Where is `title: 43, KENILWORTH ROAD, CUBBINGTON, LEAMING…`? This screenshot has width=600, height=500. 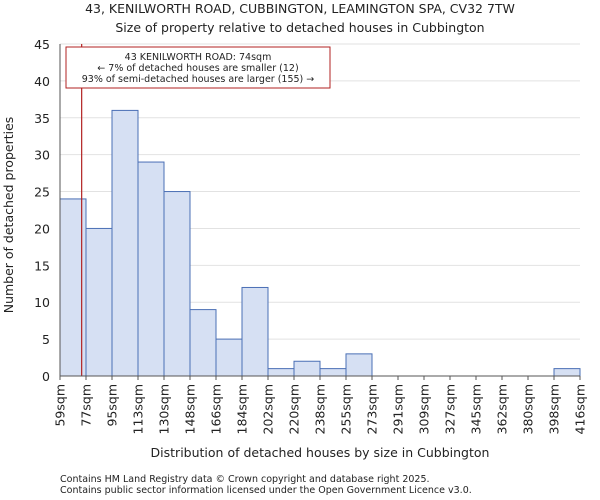
title: 43, KENILWORTH ROAD, CUBBINGTON, LEAMING… is located at coordinates (300, 18).